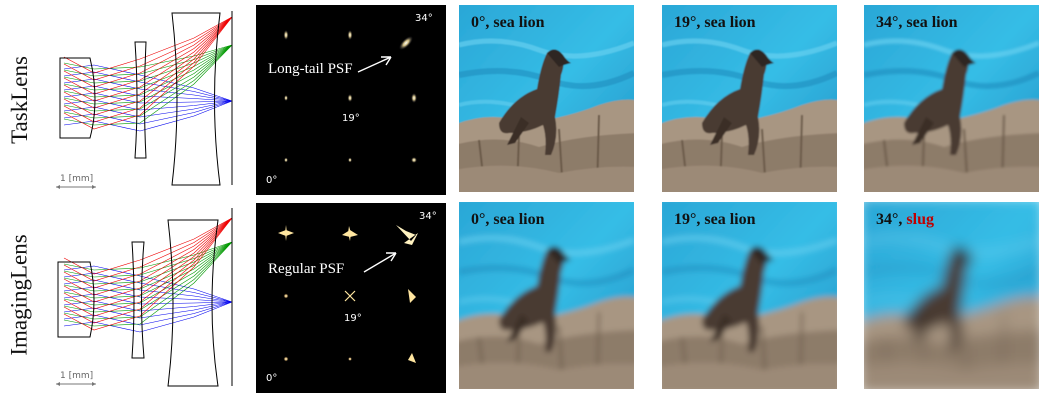 This screenshot has height=393, width=1042. Describe the element at coordinates (310, 69) in the screenshot. I see `psf-type-label: Long-tail PSF` at that location.